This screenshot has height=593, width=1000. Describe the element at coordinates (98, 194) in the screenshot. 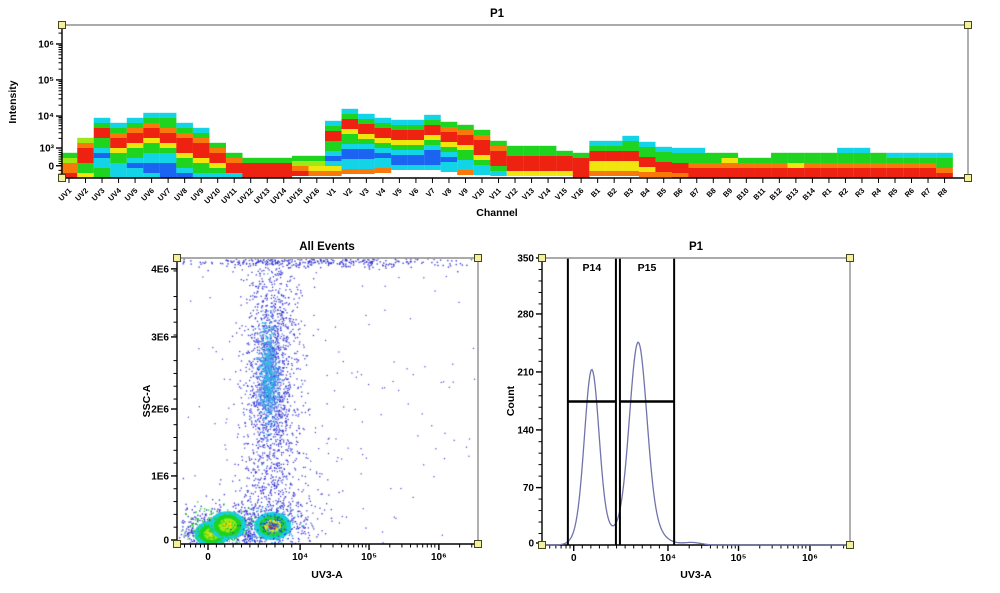

I see `channel-tick-label: UV3` at that location.